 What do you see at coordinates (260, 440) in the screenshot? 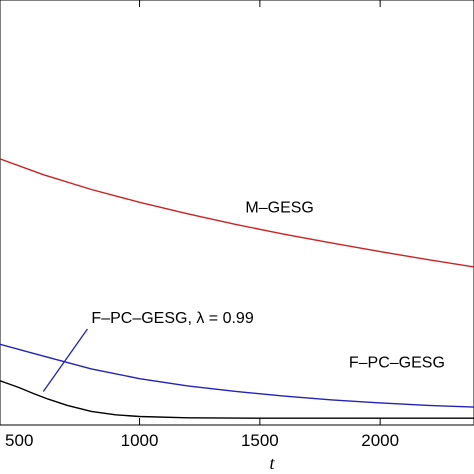
I see `x-tick-label-2: 1500` at bounding box center [260, 440].